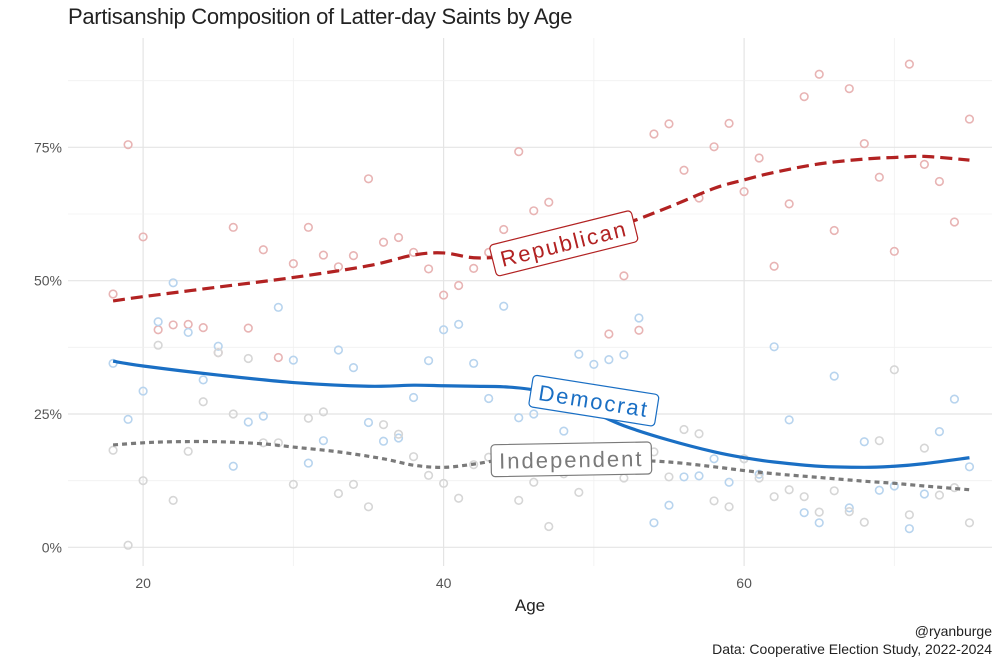  What do you see at coordinates (564, 244) in the screenshot?
I see `label-text: Republican` at bounding box center [564, 244].